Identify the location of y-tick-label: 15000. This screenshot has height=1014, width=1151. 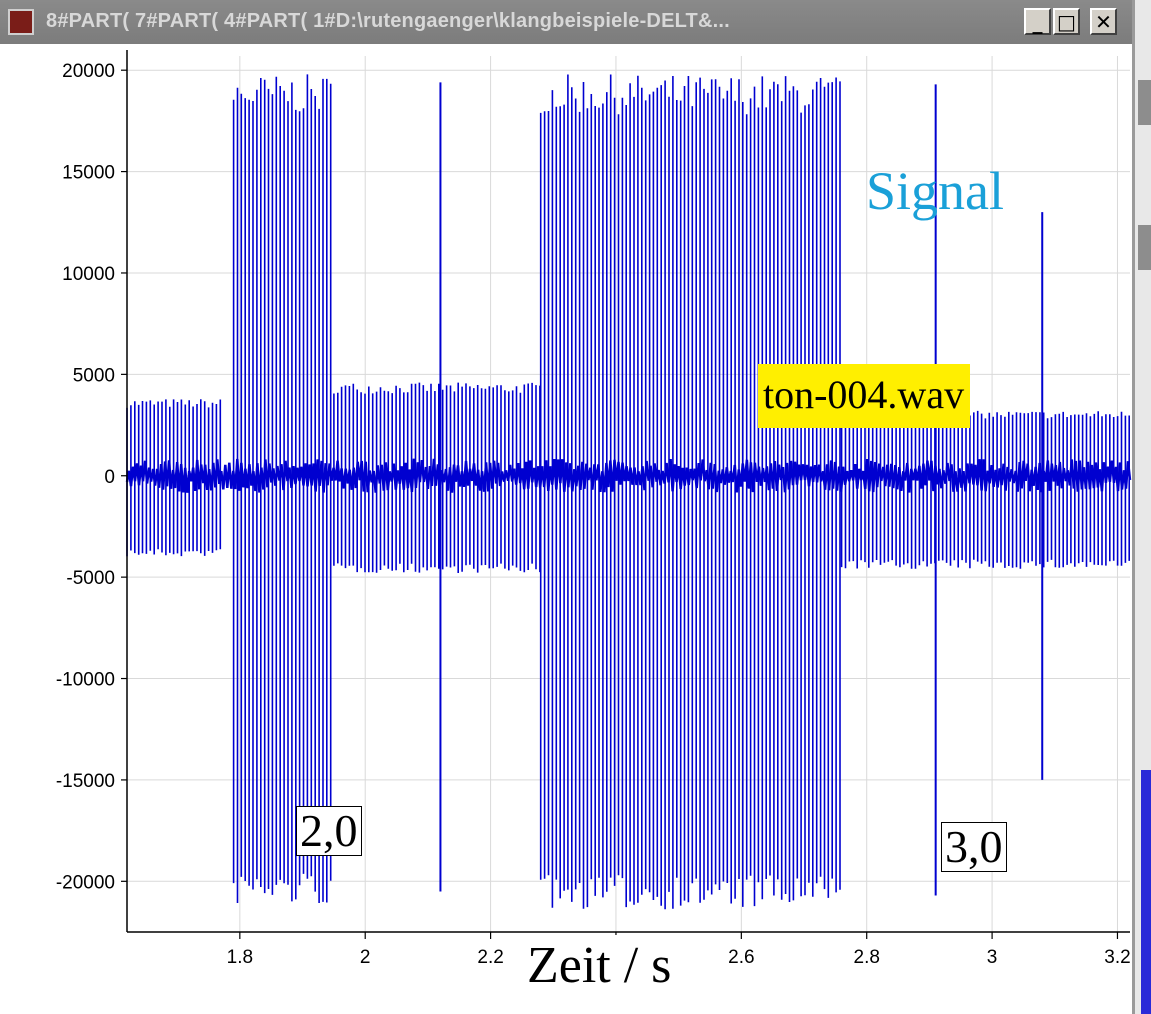
(88, 173).